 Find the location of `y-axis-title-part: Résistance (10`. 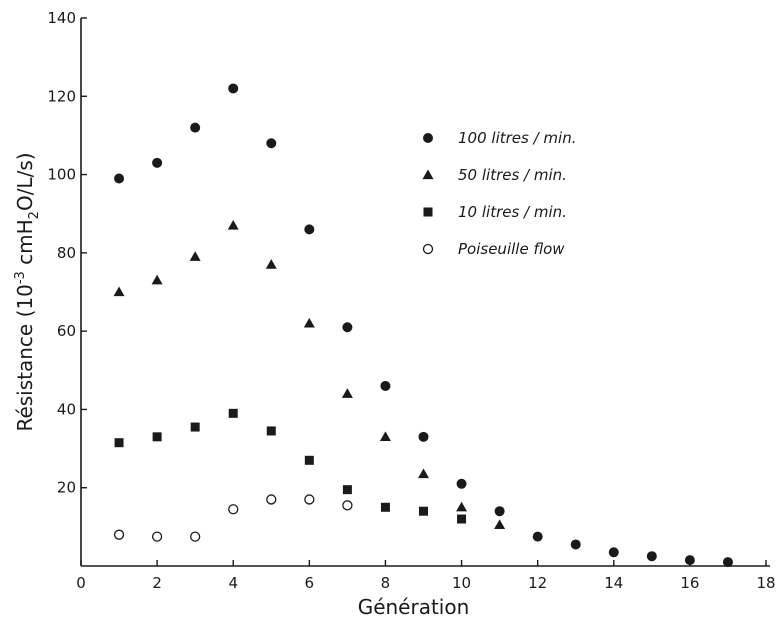

y-axis-title-part: Résistance (10 is located at coordinates (25, 357).